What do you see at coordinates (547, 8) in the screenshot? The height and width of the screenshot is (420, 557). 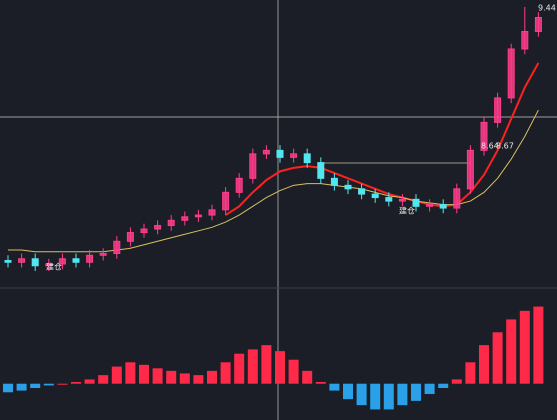 I see `annotation: 9.44` at bounding box center [547, 8].